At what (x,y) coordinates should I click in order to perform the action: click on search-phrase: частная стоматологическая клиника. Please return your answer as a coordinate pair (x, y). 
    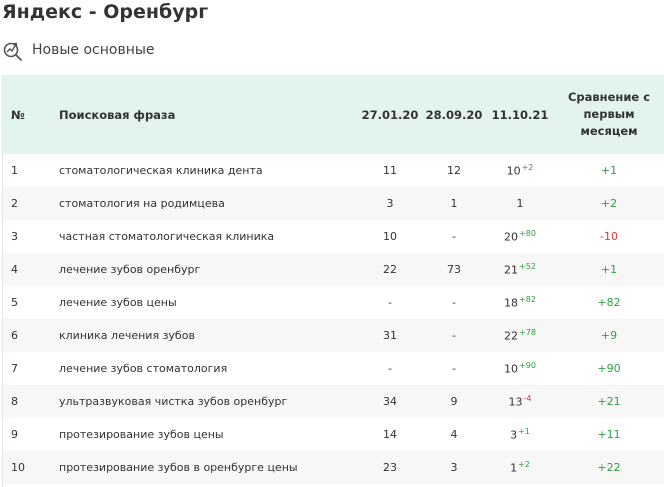
    Looking at the image, I should click on (167, 236).